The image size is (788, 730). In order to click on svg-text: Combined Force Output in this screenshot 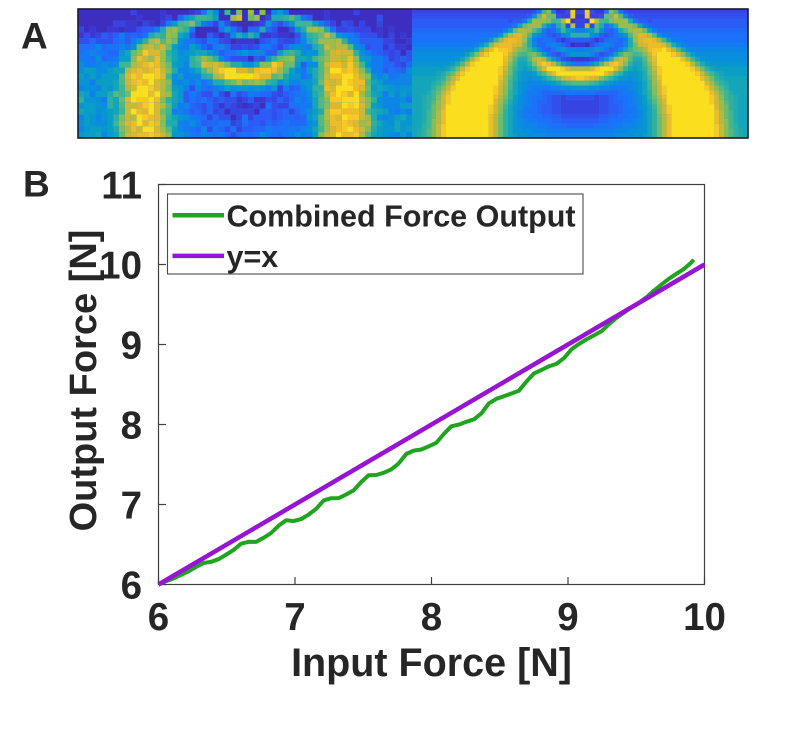, I will do `click(401, 217)`.